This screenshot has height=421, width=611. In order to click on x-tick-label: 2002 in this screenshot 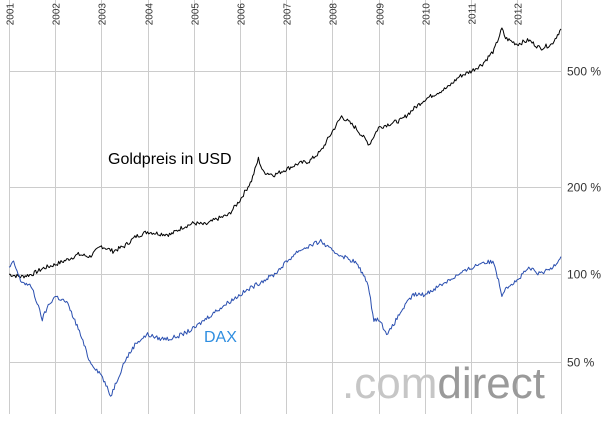, I will do `click(57, 14)`.